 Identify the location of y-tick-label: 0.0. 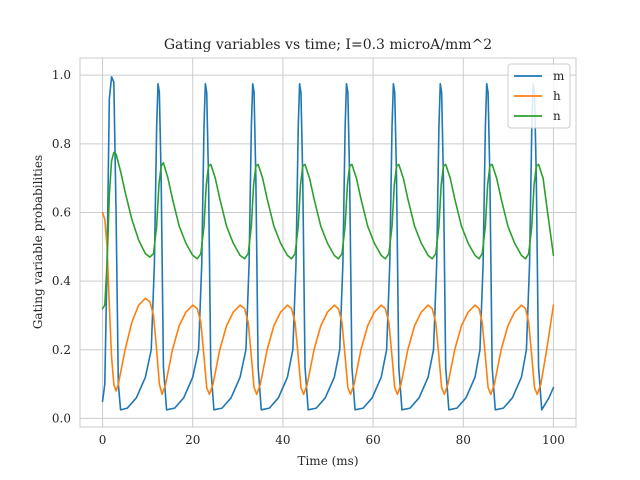
(61, 418).